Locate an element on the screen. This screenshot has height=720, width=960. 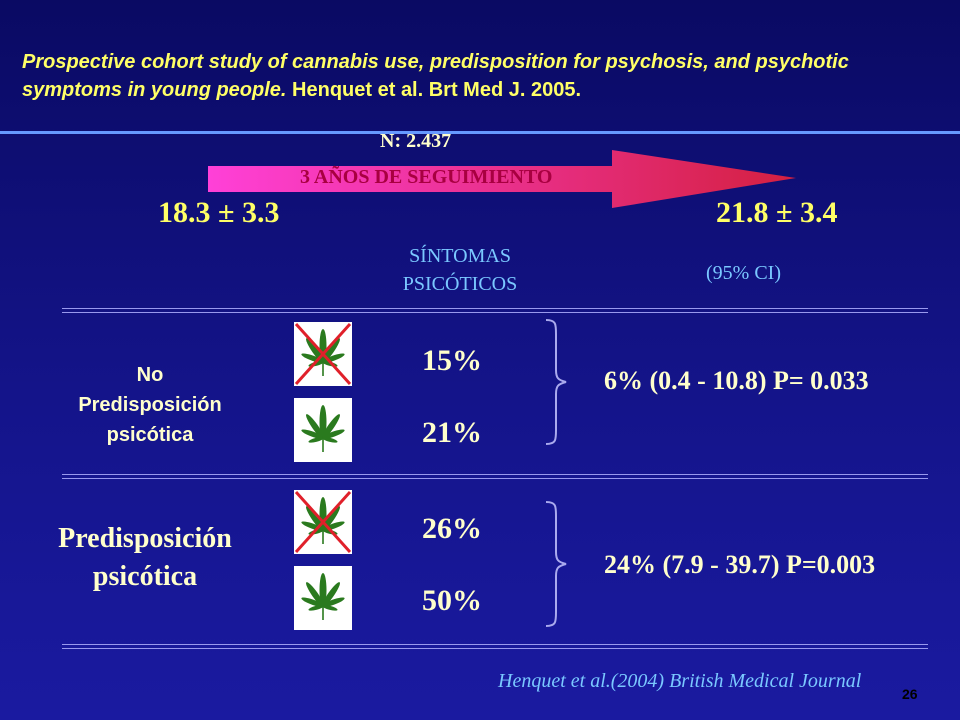
start-age: 18.3 ± 3.3 is located at coordinates (219, 212).